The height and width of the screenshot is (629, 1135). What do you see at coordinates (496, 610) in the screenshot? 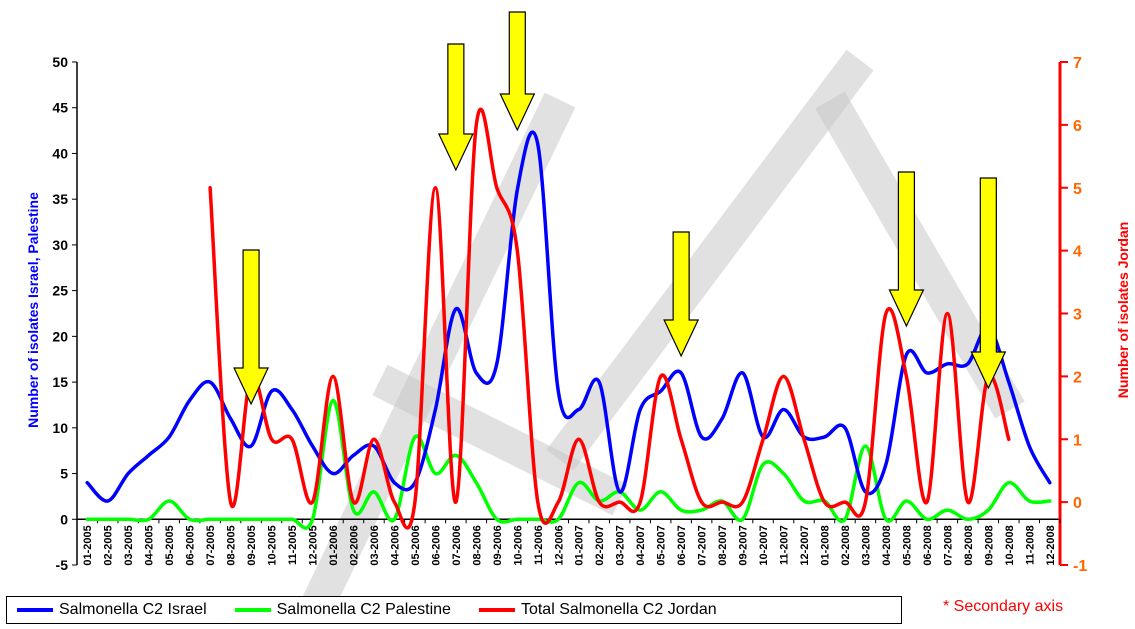
I see `legend-swatch-jordan` at bounding box center [496, 610].